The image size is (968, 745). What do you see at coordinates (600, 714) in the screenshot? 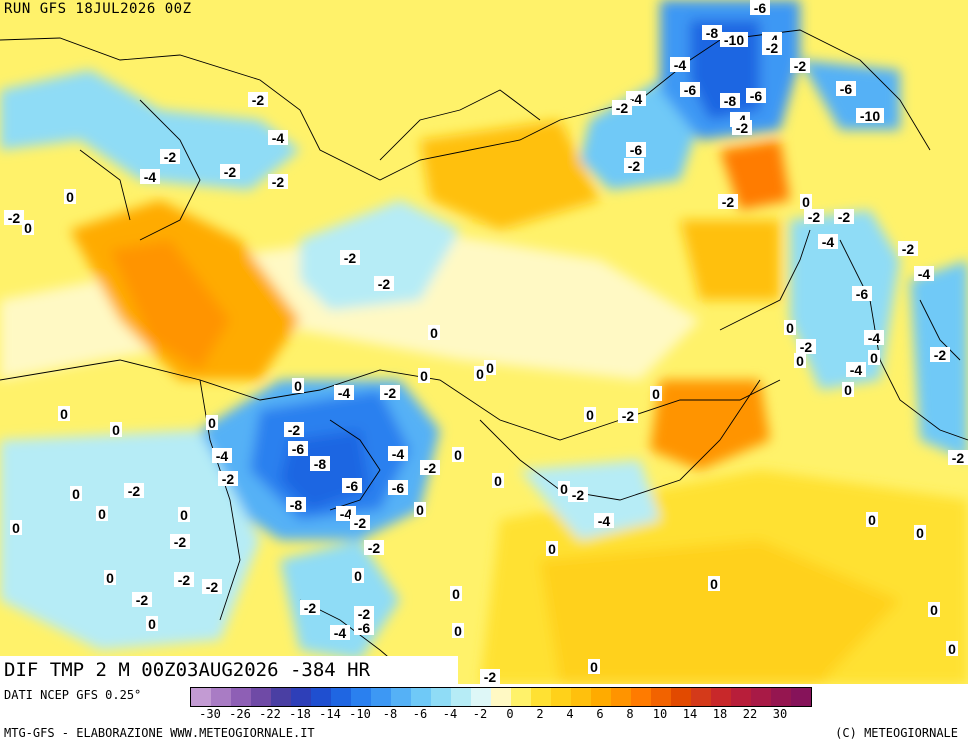
I see `scale-tick-label: 6` at bounding box center [600, 714].